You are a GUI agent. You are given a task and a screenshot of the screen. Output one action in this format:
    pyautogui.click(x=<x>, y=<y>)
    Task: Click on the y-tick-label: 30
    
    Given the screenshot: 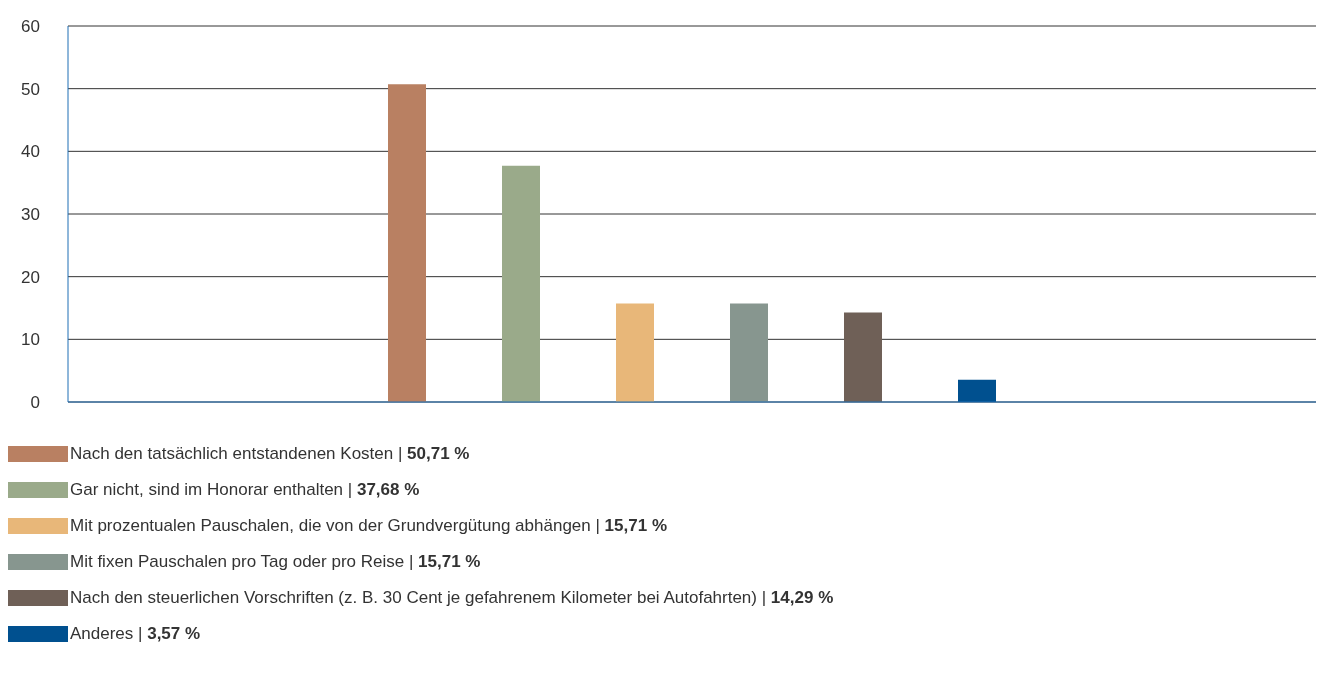 What is the action you would take?
    pyautogui.click(x=30, y=215)
    